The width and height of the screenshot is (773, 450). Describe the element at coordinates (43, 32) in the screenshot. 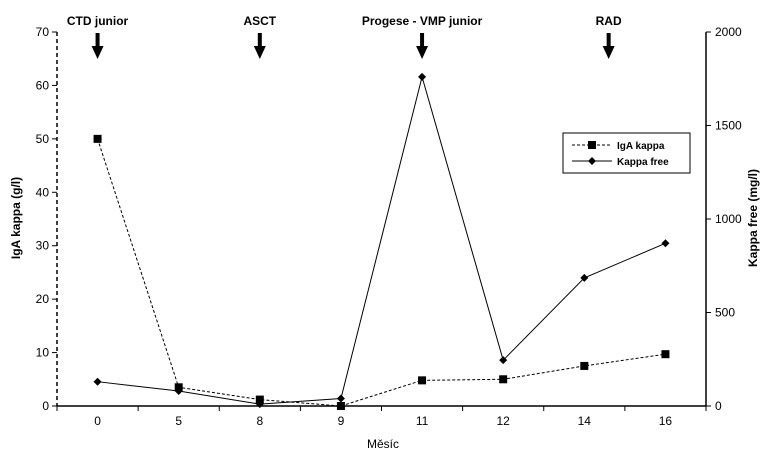

I see `y-left-tick-label: 70` at that location.